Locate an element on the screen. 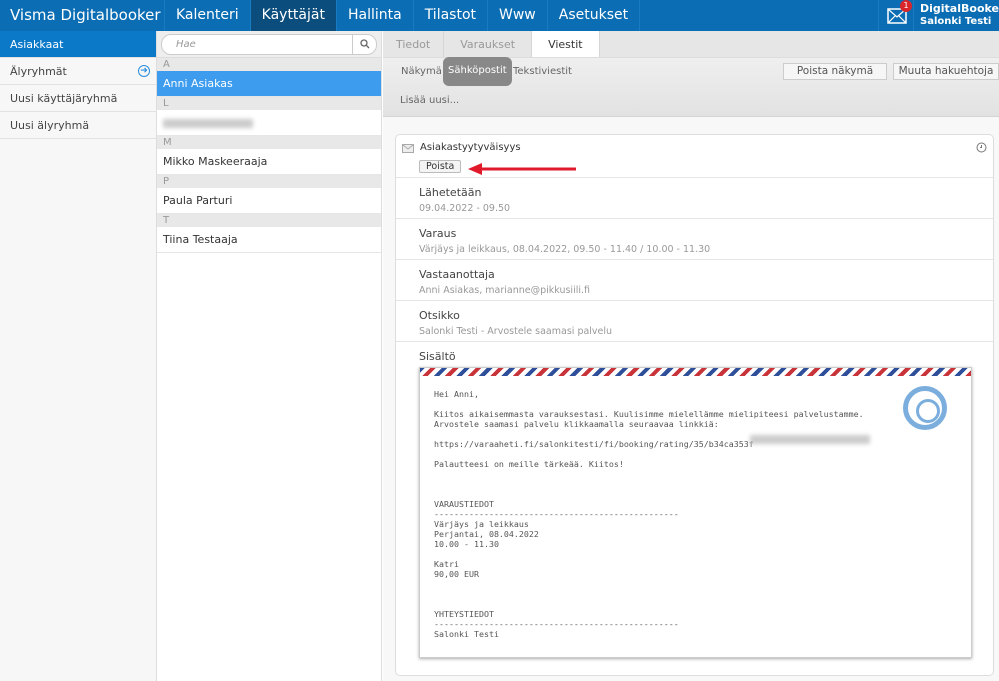 This screenshot has width=999, height=681. user-name: DigitalBooker is located at coordinates (959, 8).